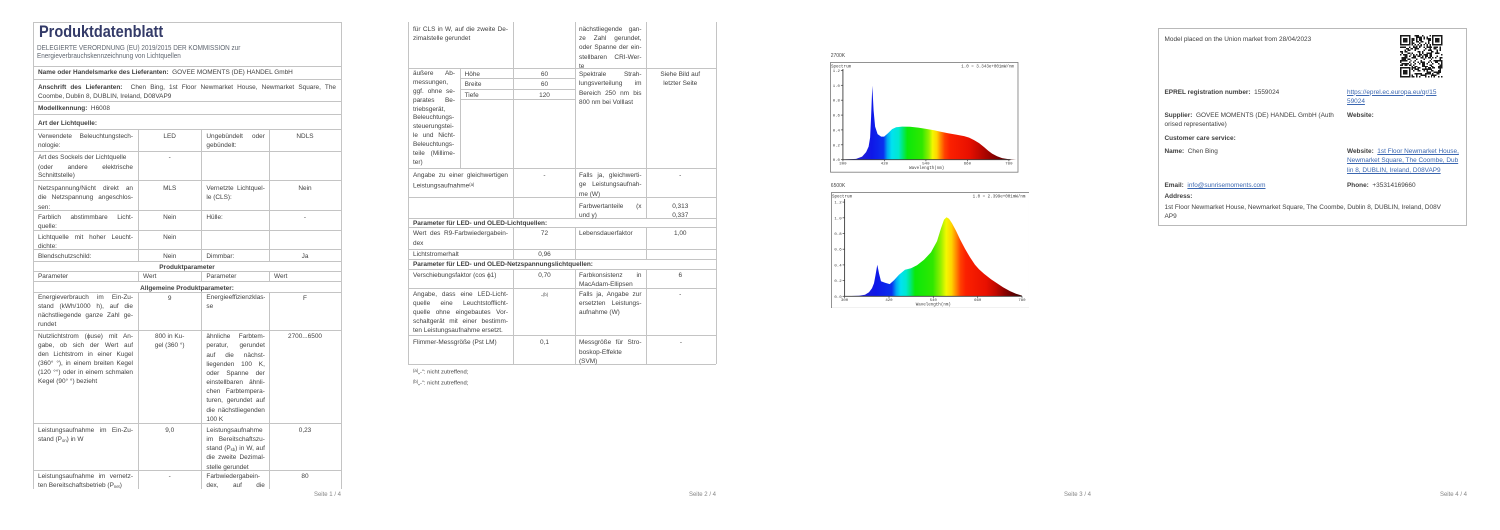  I want to click on svg-text: 1.0 = 3.343e+001mW/nm, so click(988, 67).